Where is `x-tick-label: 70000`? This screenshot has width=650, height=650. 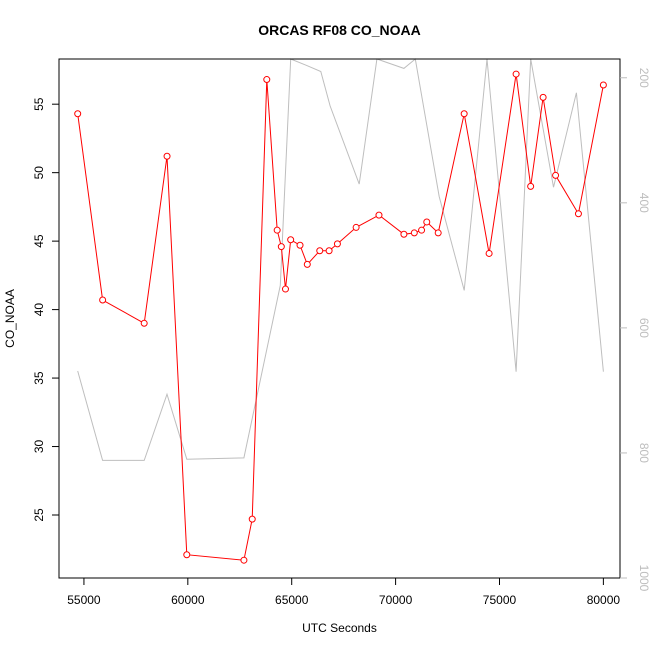
x-tick-label: 70000 is located at coordinates (396, 600).